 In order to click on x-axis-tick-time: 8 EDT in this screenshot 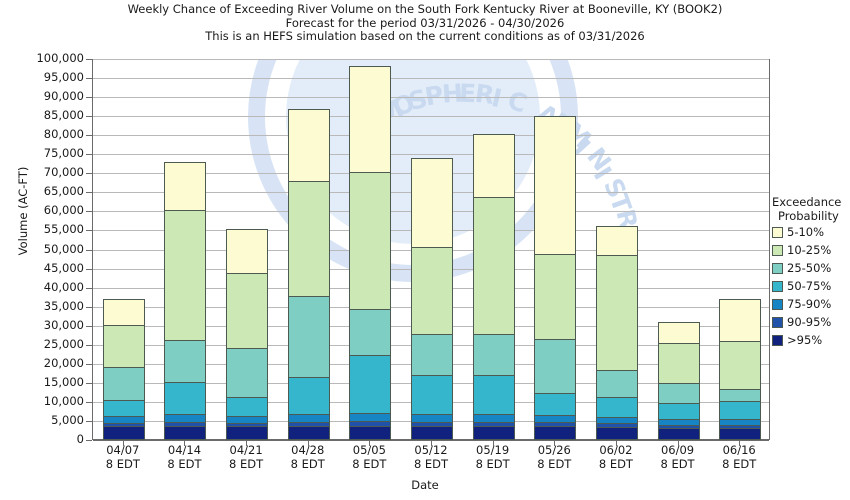, I will do `click(307, 463)`.